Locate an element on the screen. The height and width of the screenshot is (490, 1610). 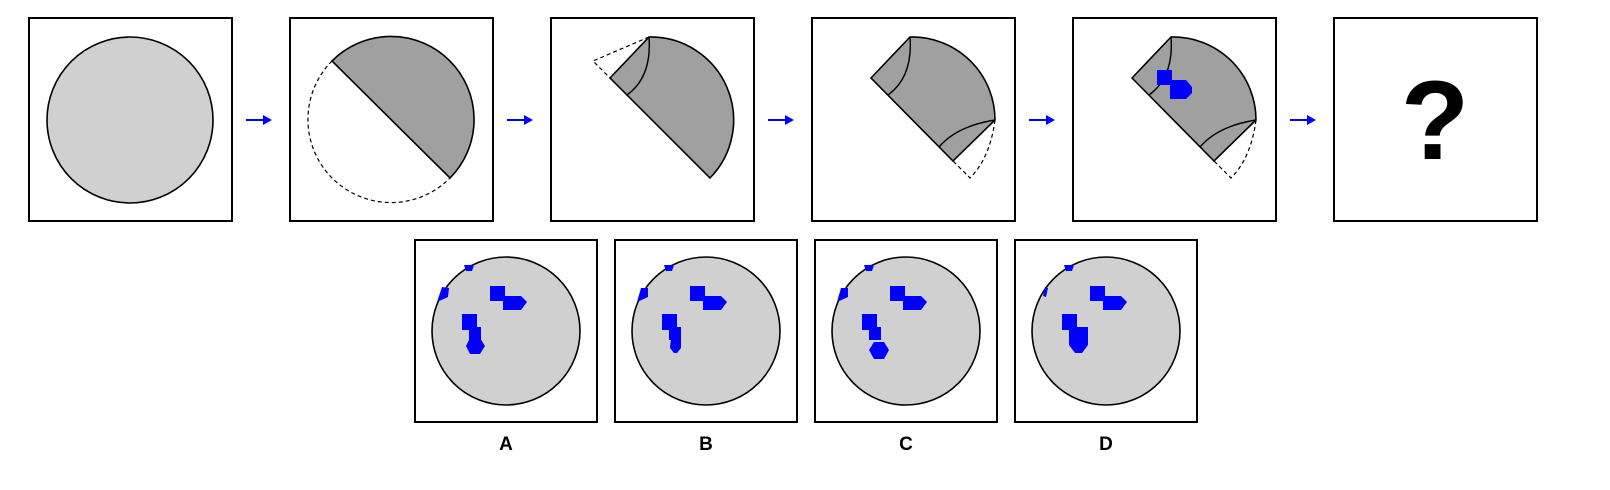
folded-away-outline is located at coordinates (379, 132).